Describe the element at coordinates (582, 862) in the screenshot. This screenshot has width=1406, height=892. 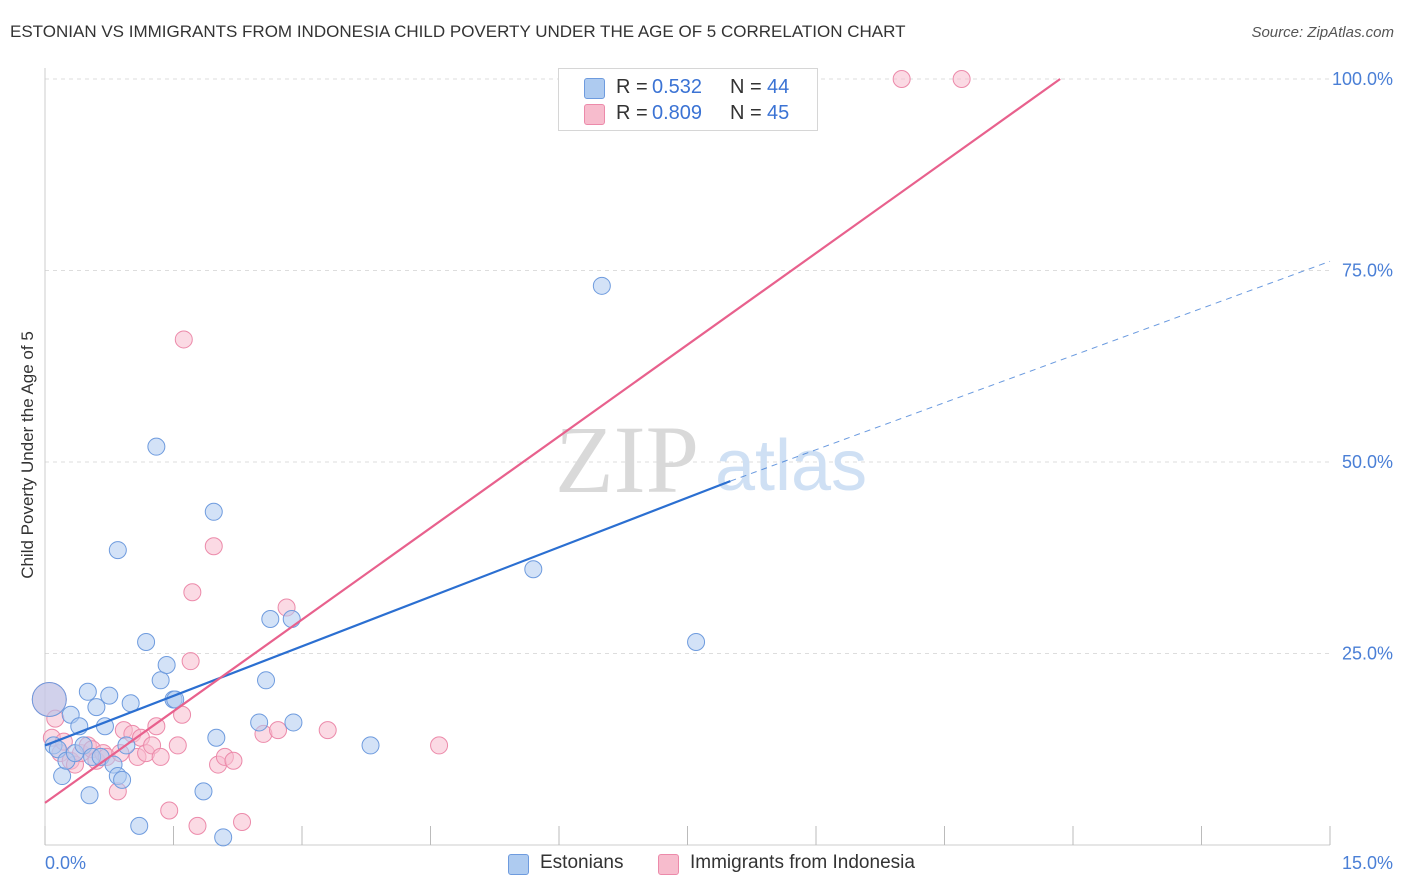
I see `series-legend-label: Estonians` at that location.